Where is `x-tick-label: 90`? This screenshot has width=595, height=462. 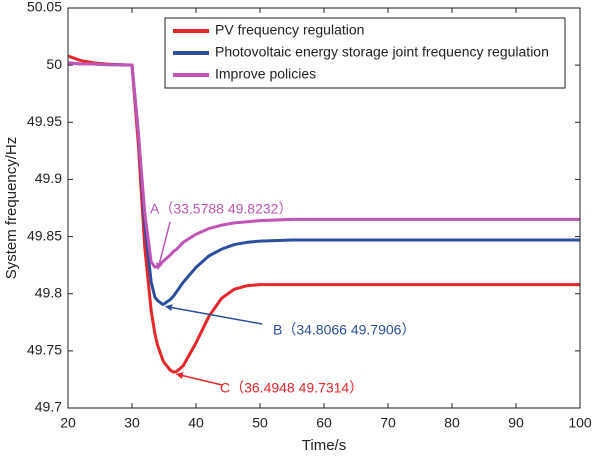
x-tick-label: 90 is located at coordinates (516, 423).